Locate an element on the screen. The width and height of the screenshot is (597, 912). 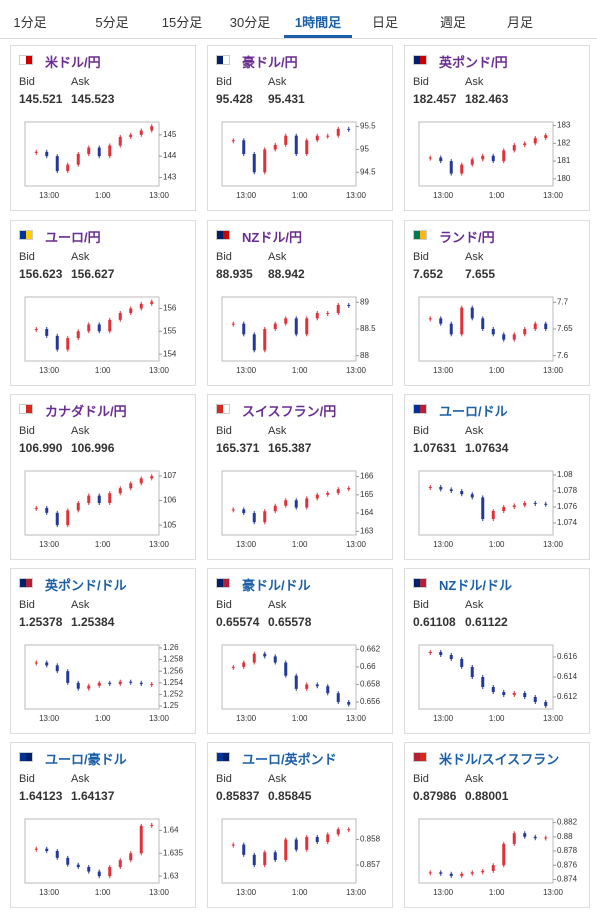
y-tick-label: 0.656 is located at coordinates (370, 701).